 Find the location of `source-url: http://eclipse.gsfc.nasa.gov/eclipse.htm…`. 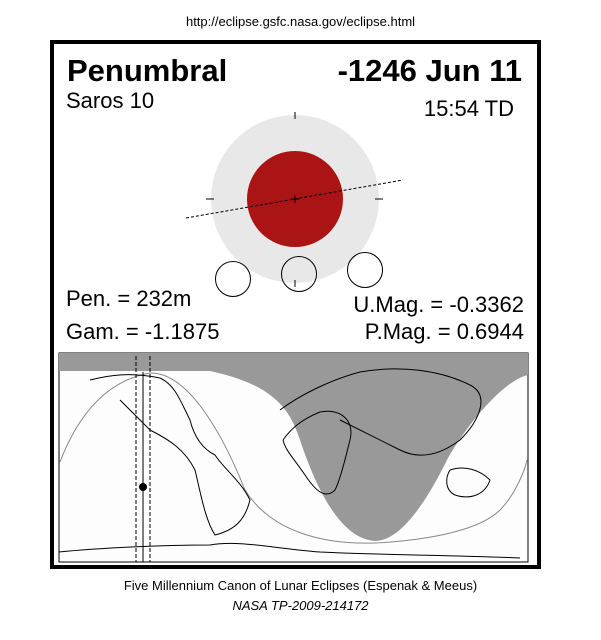

source-url: http://eclipse.gsfc.nasa.gov/eclipse.htm… is located at coordinates (300, 21).